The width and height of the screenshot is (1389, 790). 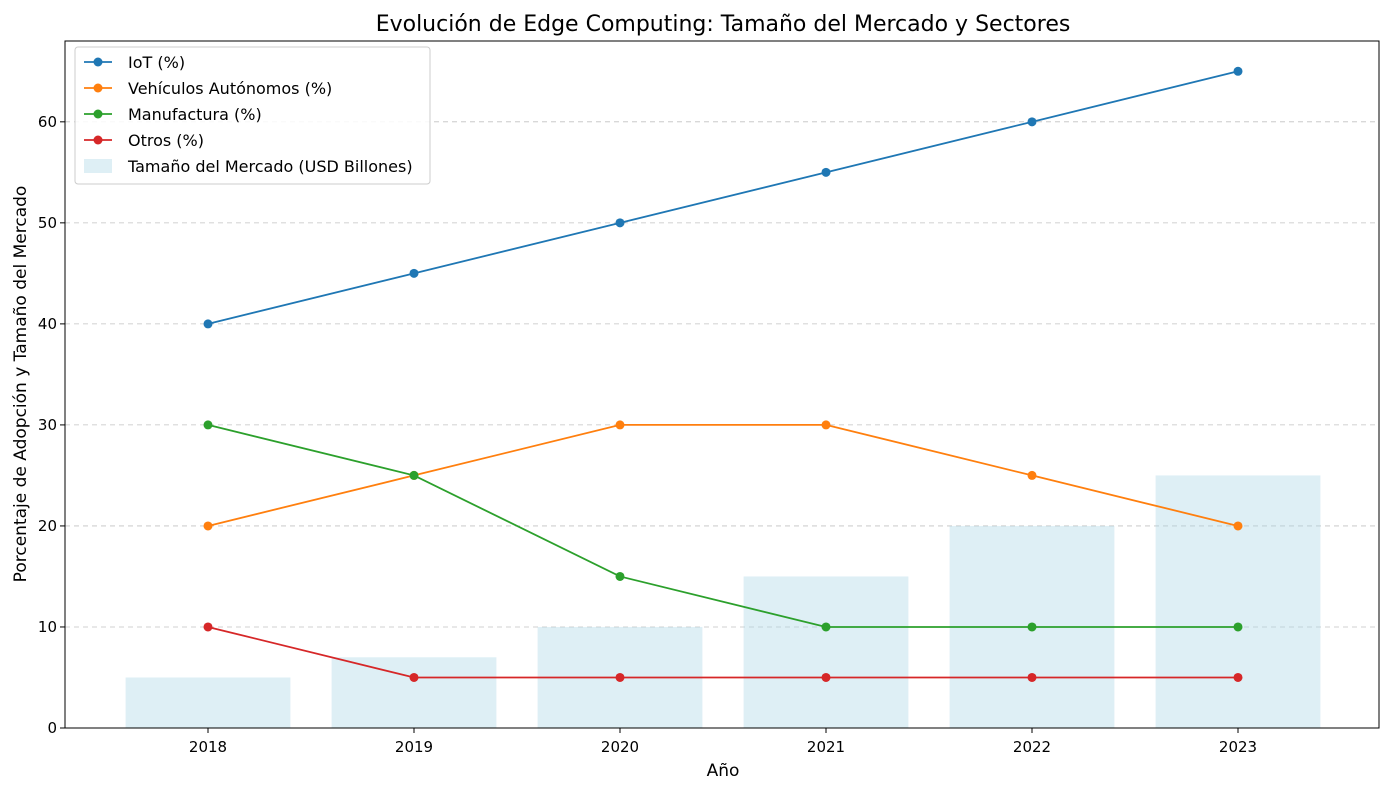 What do you see at coordinates (195, 114) in the screenshot?
I see `legend-label: Manufactura (%)` at bounding box center [195, 114].